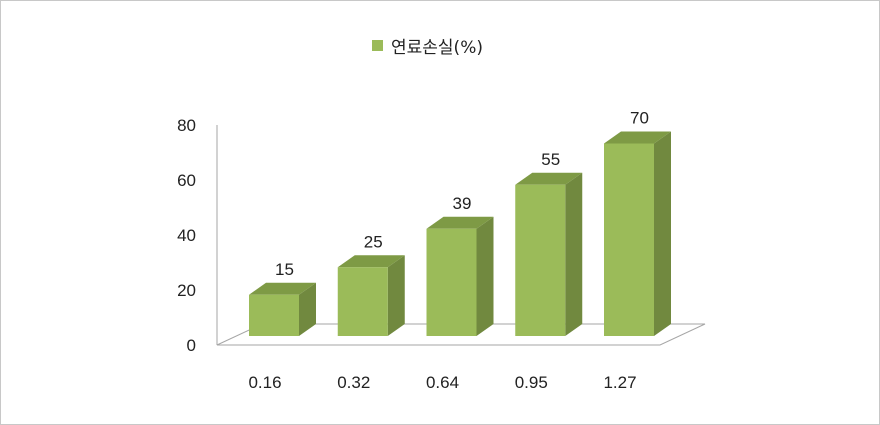  I want to click on y-tick-label: 0, so click(191, 345).